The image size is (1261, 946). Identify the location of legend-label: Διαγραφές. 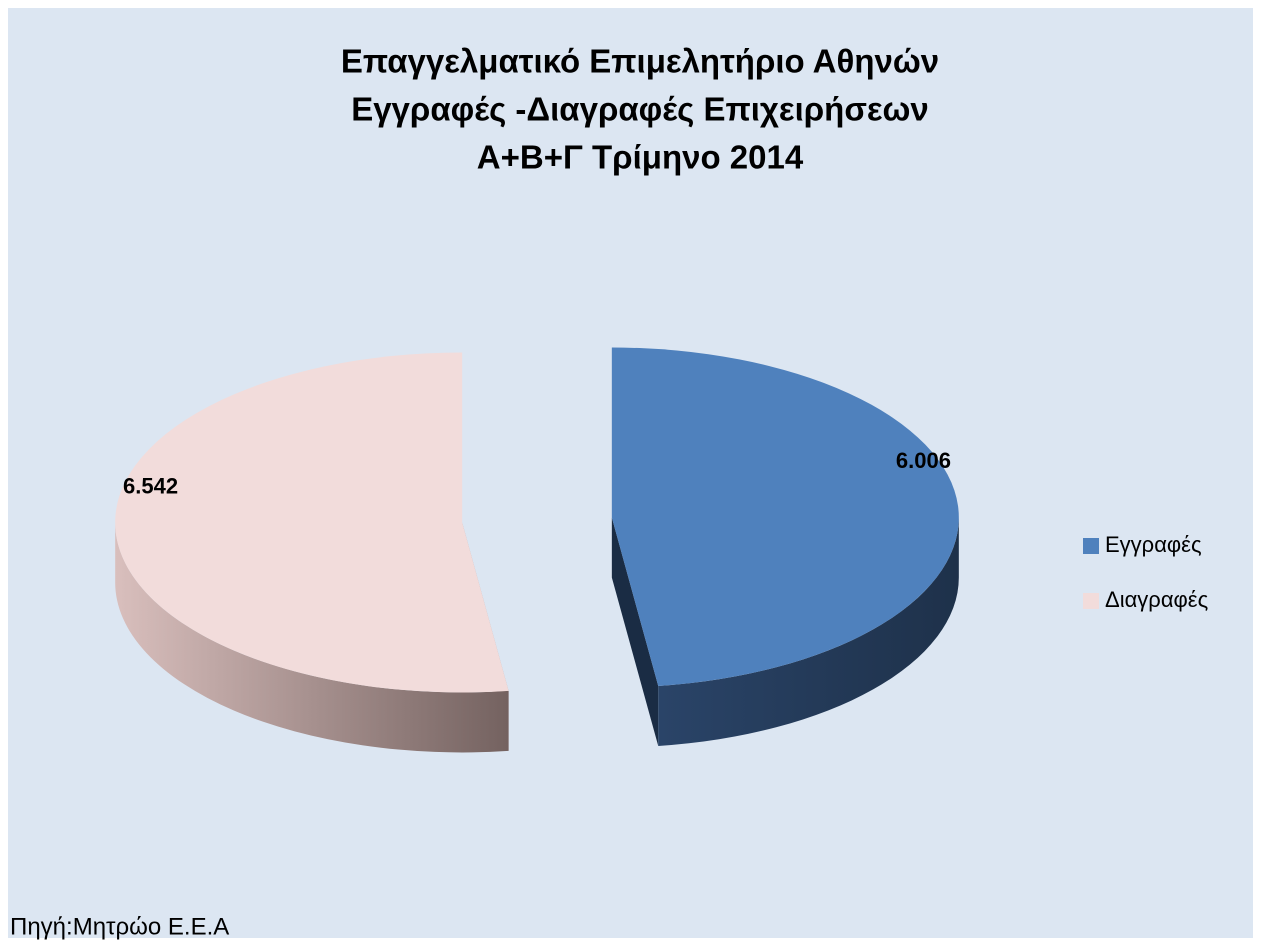
(1156, 599).